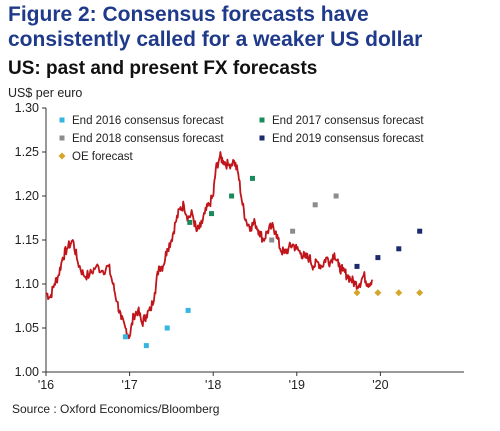  Describe the element at coordinates (103, 157) in the screenshot. I see `legend-label: OE forecast` at that location.